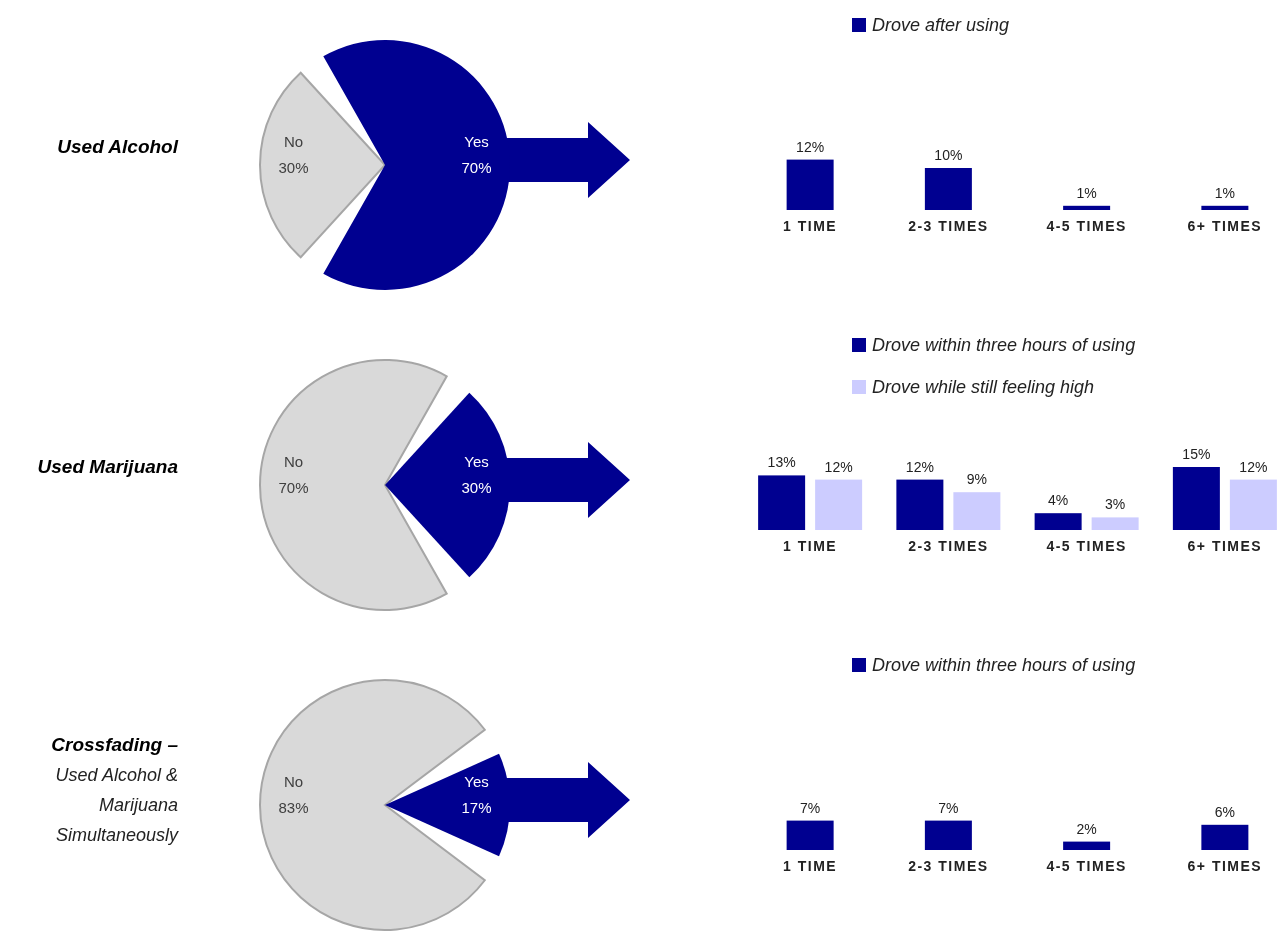  What do you see at coordinates (108, 466) in the screenshot?
I see `text: Used Marijuana` at bounding box center [108, 466].